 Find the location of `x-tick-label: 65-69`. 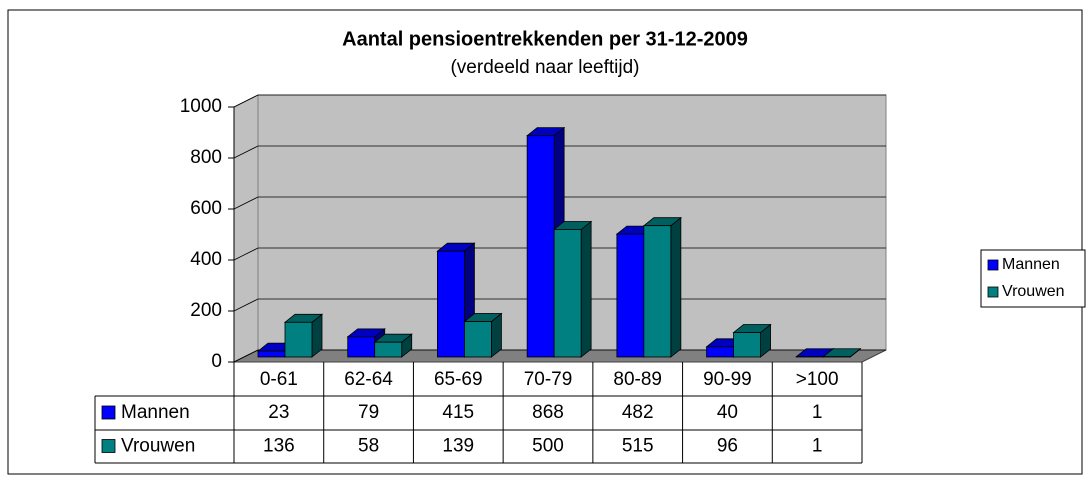

x-tick-label: 65-69 is located at coordinates (458, 379).